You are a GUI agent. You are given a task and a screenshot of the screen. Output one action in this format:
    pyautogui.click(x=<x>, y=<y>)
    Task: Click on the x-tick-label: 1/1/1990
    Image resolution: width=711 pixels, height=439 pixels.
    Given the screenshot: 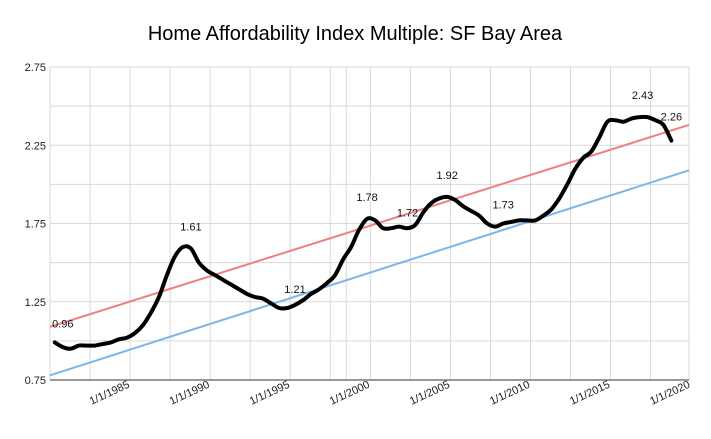 What is the action you would take?
    pyautogui.click(x=190, y=393)
    